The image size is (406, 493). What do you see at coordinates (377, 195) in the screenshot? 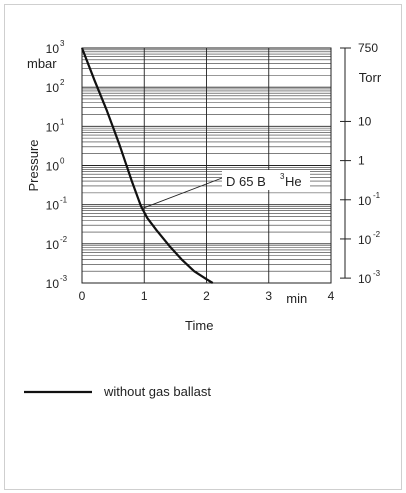
I see `right-tick-exponent: -1` at bounding box center [377, 195].